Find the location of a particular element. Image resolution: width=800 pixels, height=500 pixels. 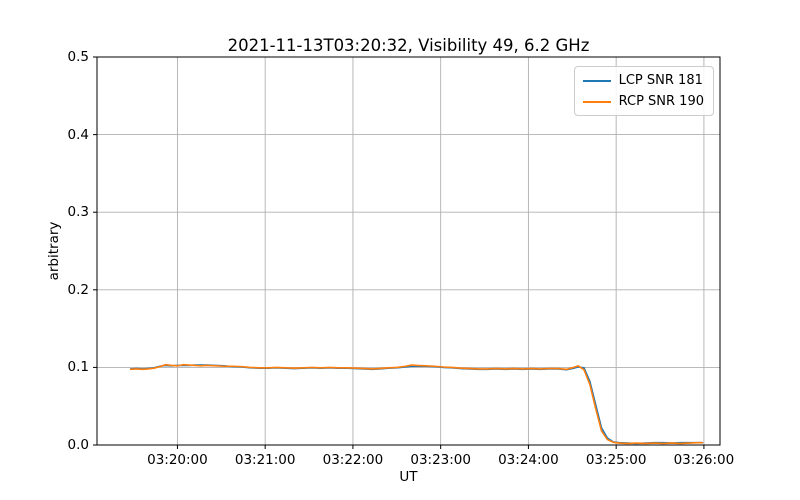

legend-item-lcp: LCP SNR 181 is located at coordinates (643, 80).